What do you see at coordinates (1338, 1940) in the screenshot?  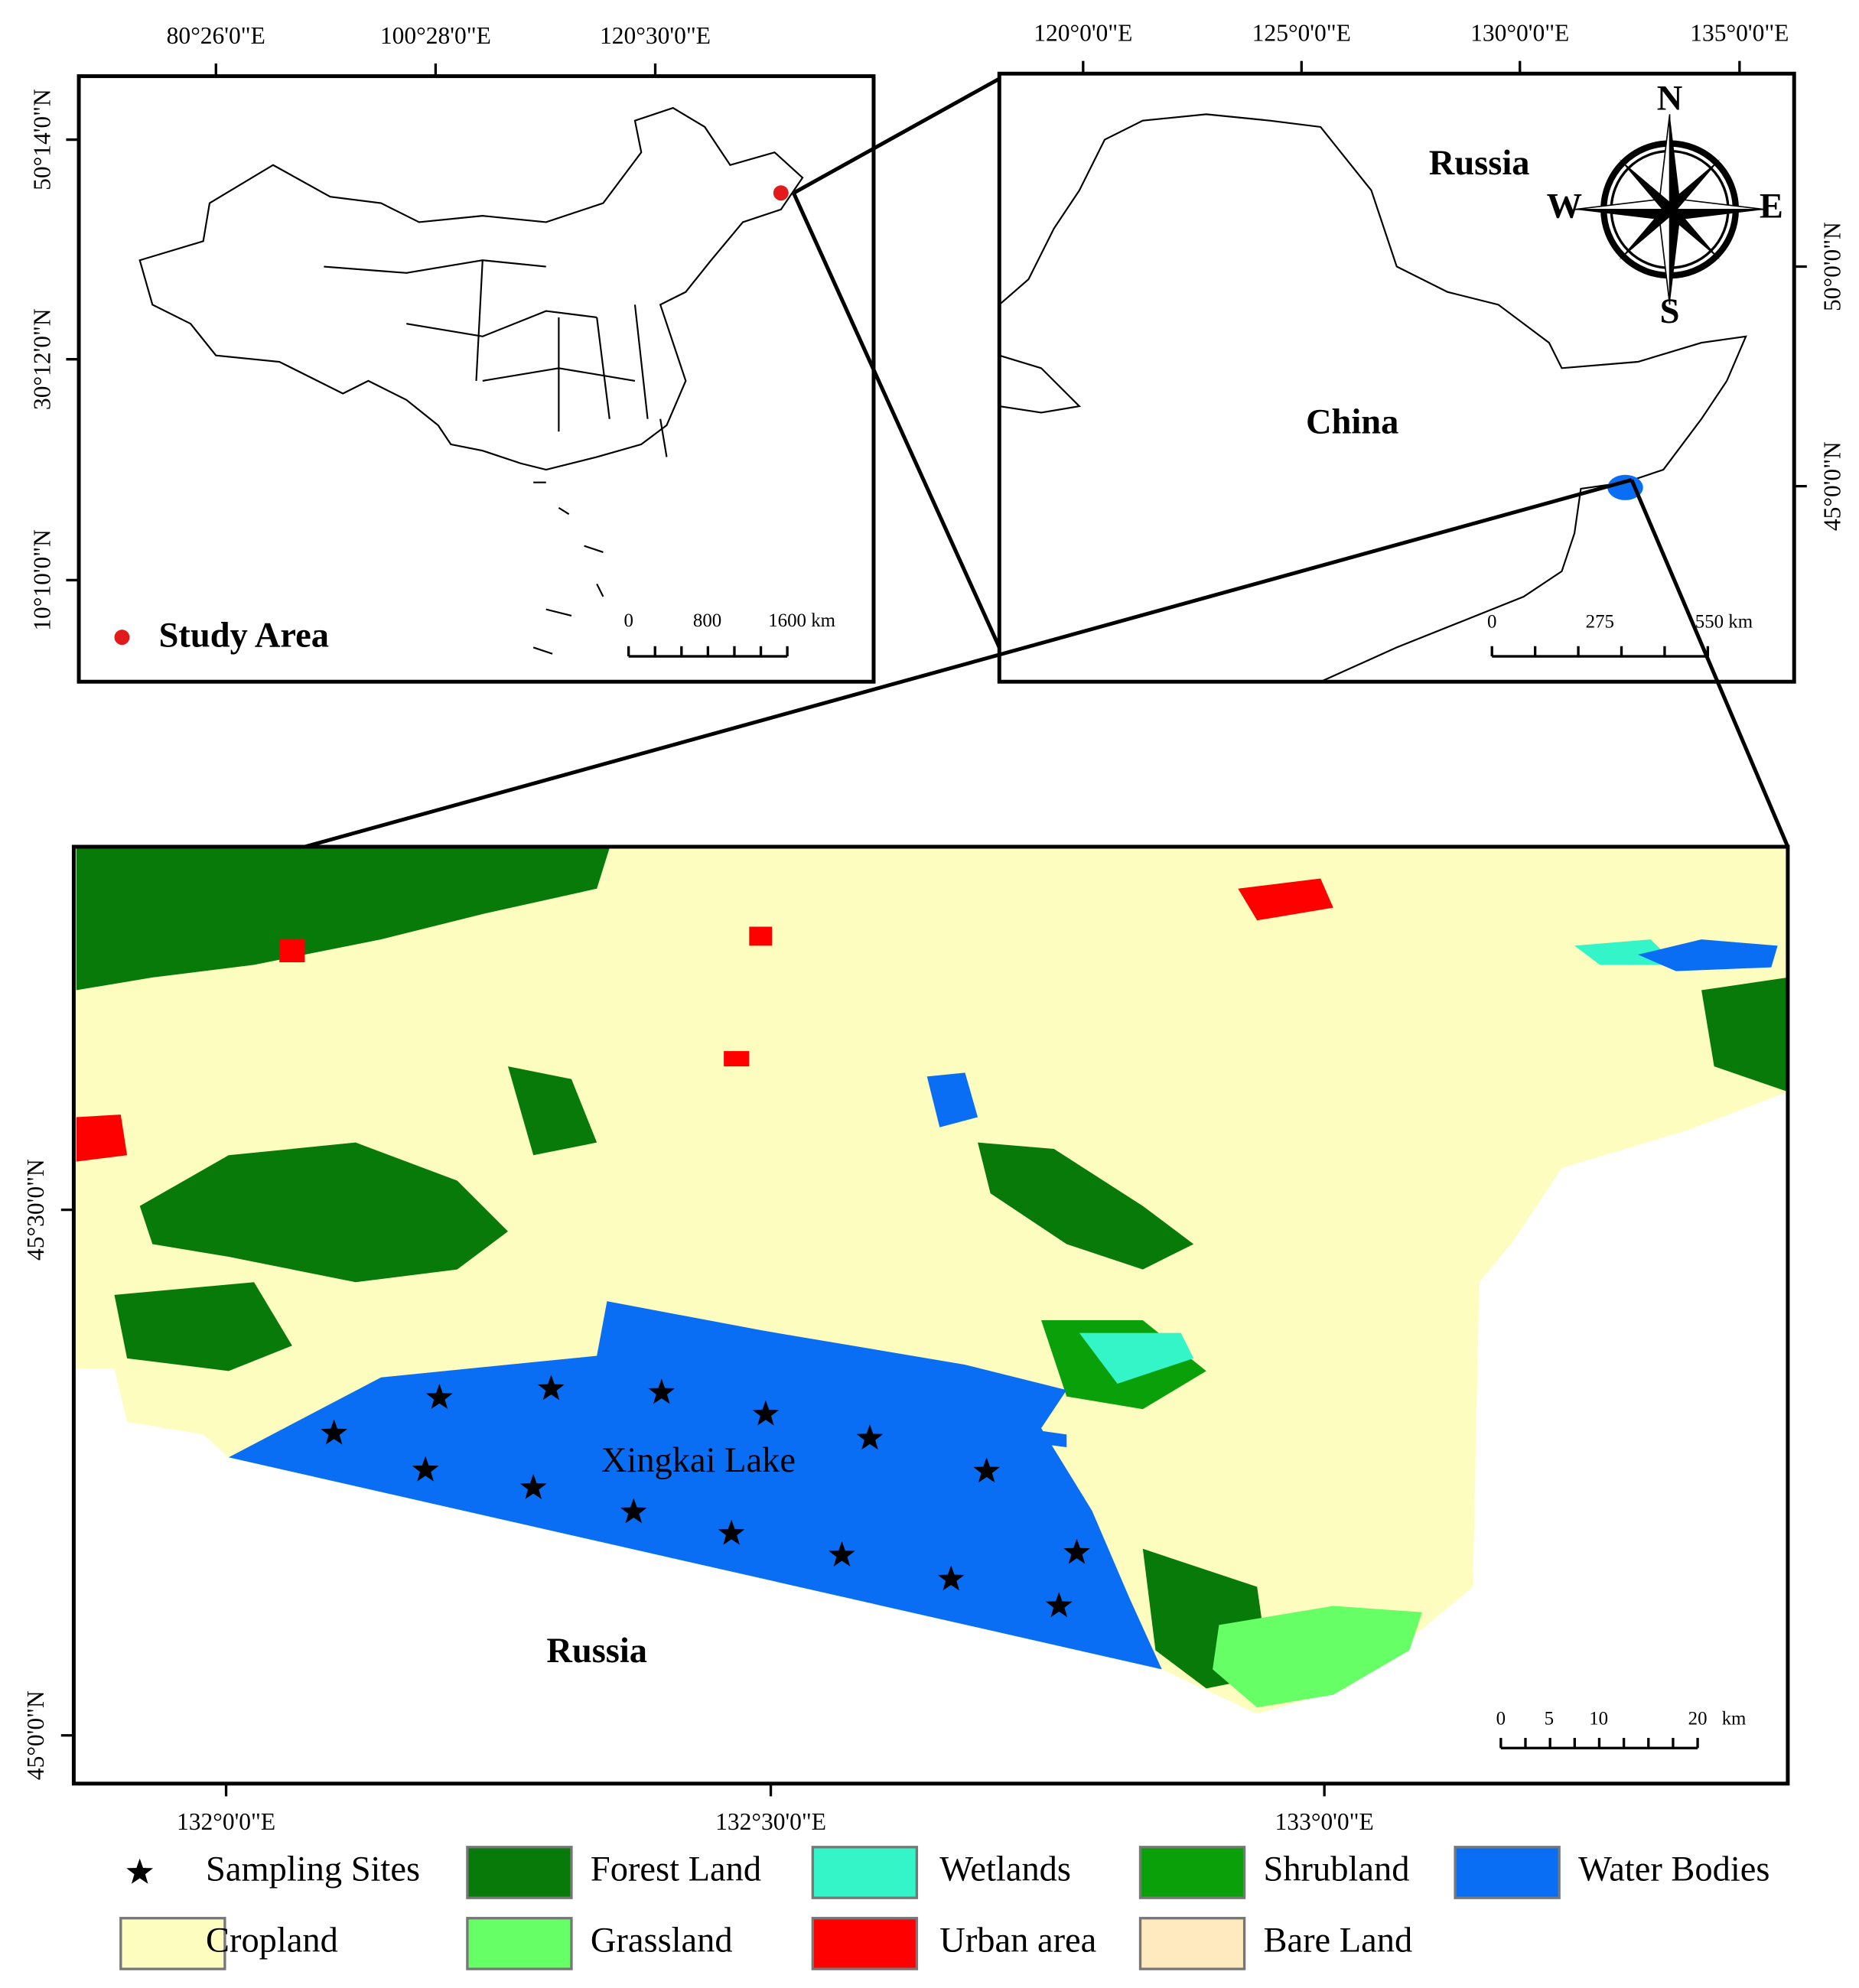 I see `text-label: Bare Land` at bounding box center [1338, 1940].